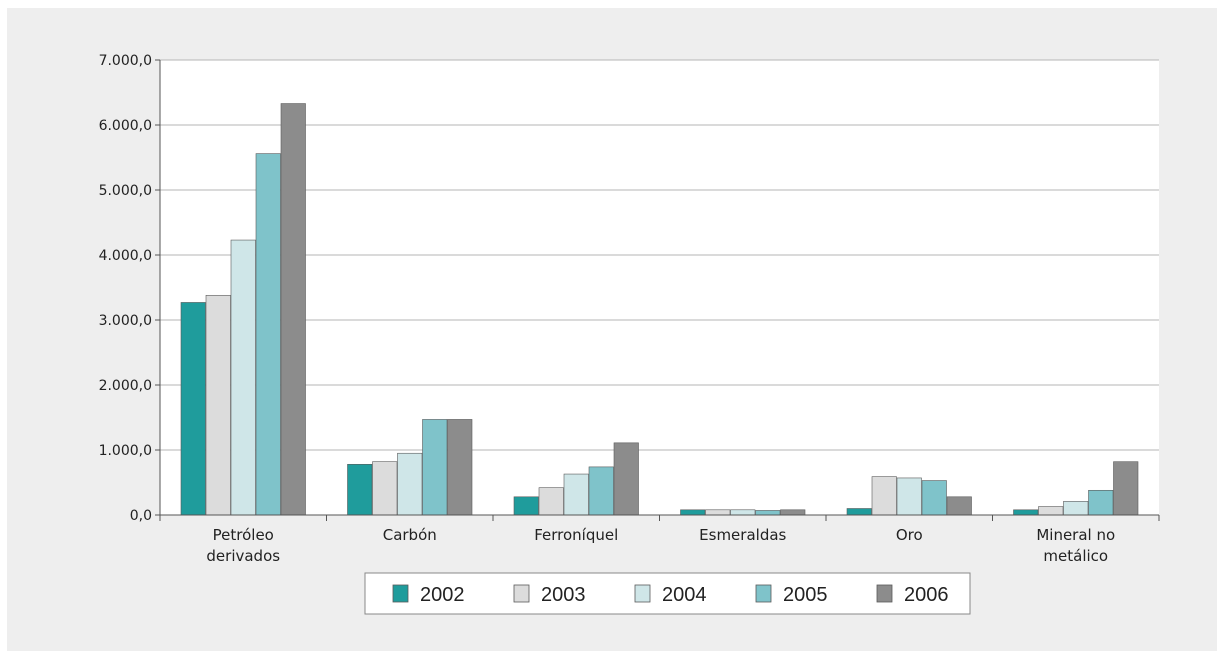 The height and width of the screenshot is (653, 1224). Describe the element at coordinates (125, 386) in the screenshot. I see `y-tick-label: 2.000,0` at that location.